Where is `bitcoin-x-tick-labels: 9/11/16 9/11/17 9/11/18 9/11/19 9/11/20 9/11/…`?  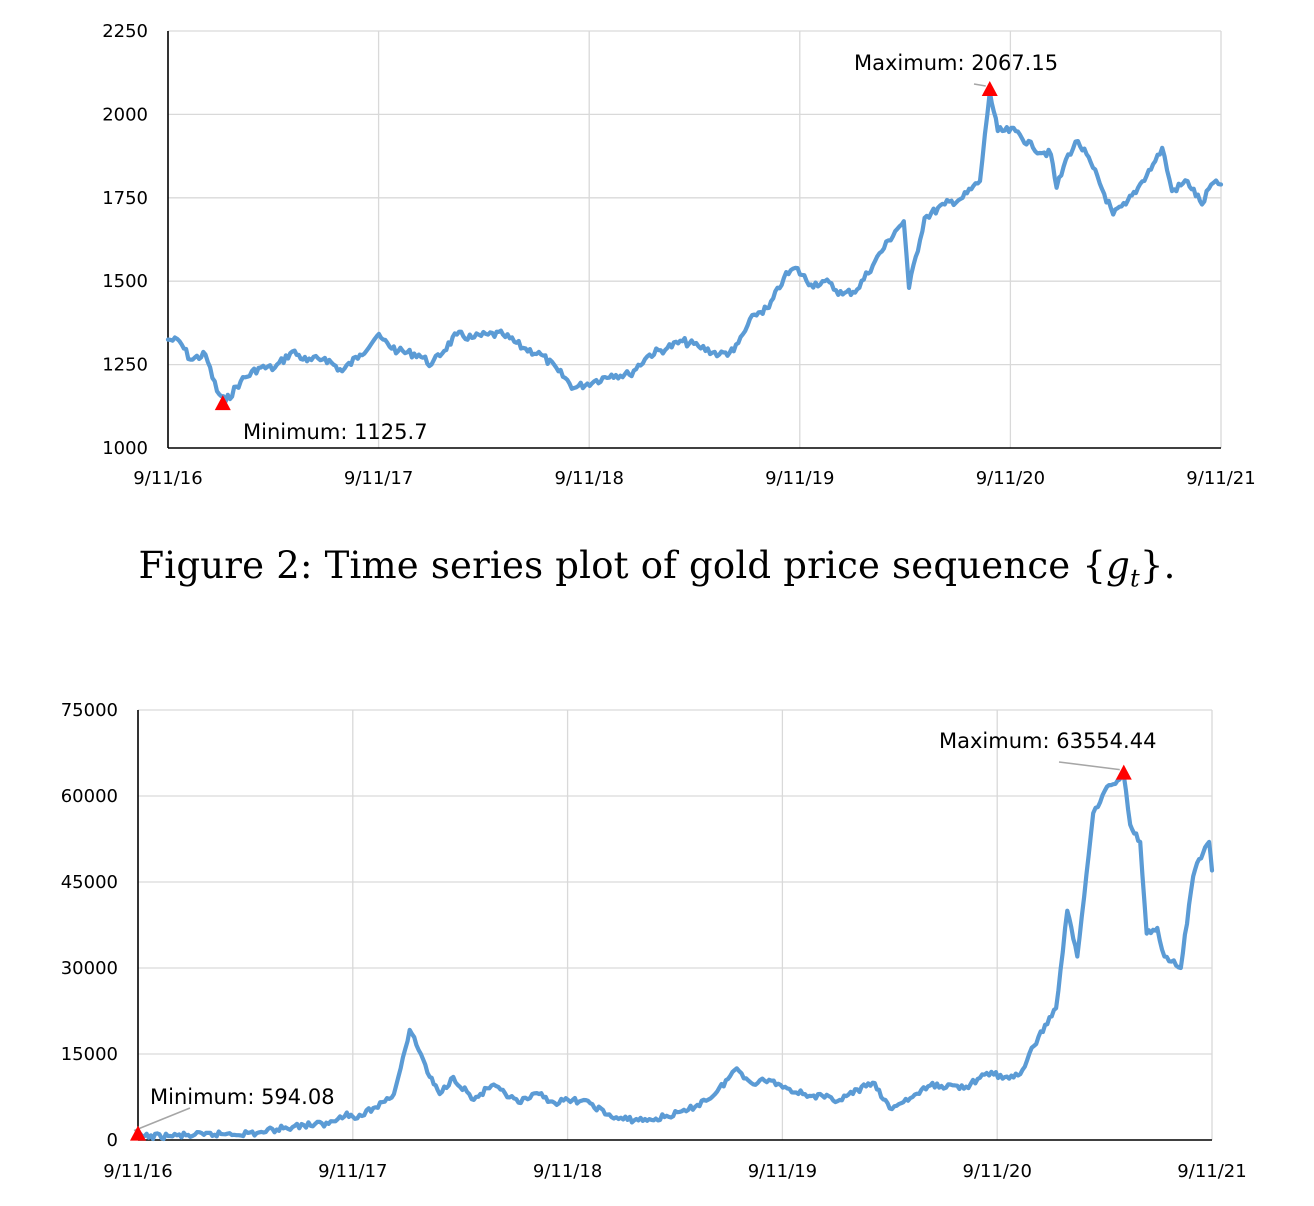
bitcoin-x-tick-labels: 9/11/16 9/11/17 9/11/18 9/11/19 9/11/20 9/11/… is located at coordinates (674, 1171).